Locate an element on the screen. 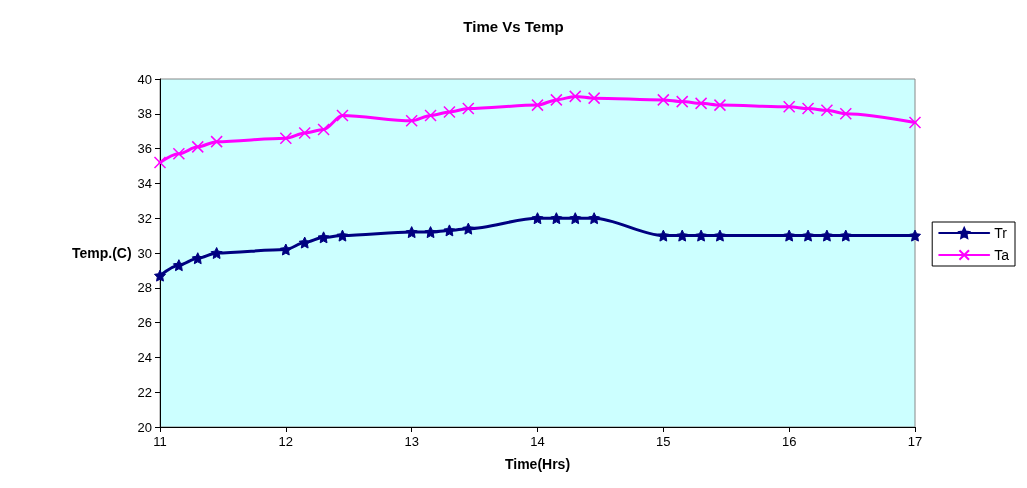 The image size is (1027, 488). y-tick-label: 34 is located at coordinates (144, 183).